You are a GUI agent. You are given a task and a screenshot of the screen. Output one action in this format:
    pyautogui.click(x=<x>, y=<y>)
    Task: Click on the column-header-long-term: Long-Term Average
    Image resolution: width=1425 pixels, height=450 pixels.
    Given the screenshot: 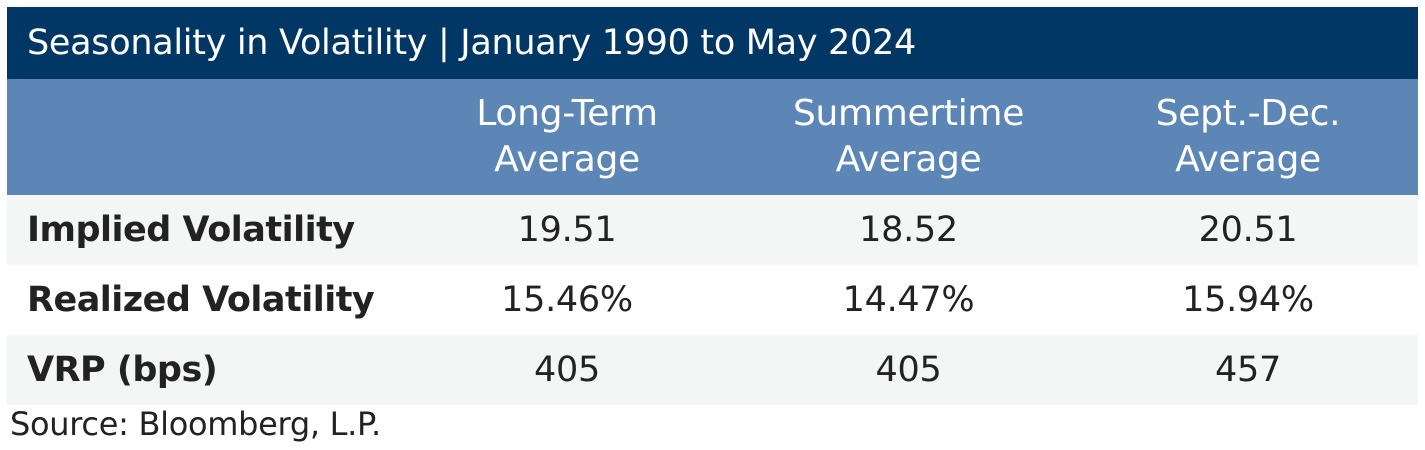 What is the action you would take?
    pyautogui.click(x=567, y=137)
    